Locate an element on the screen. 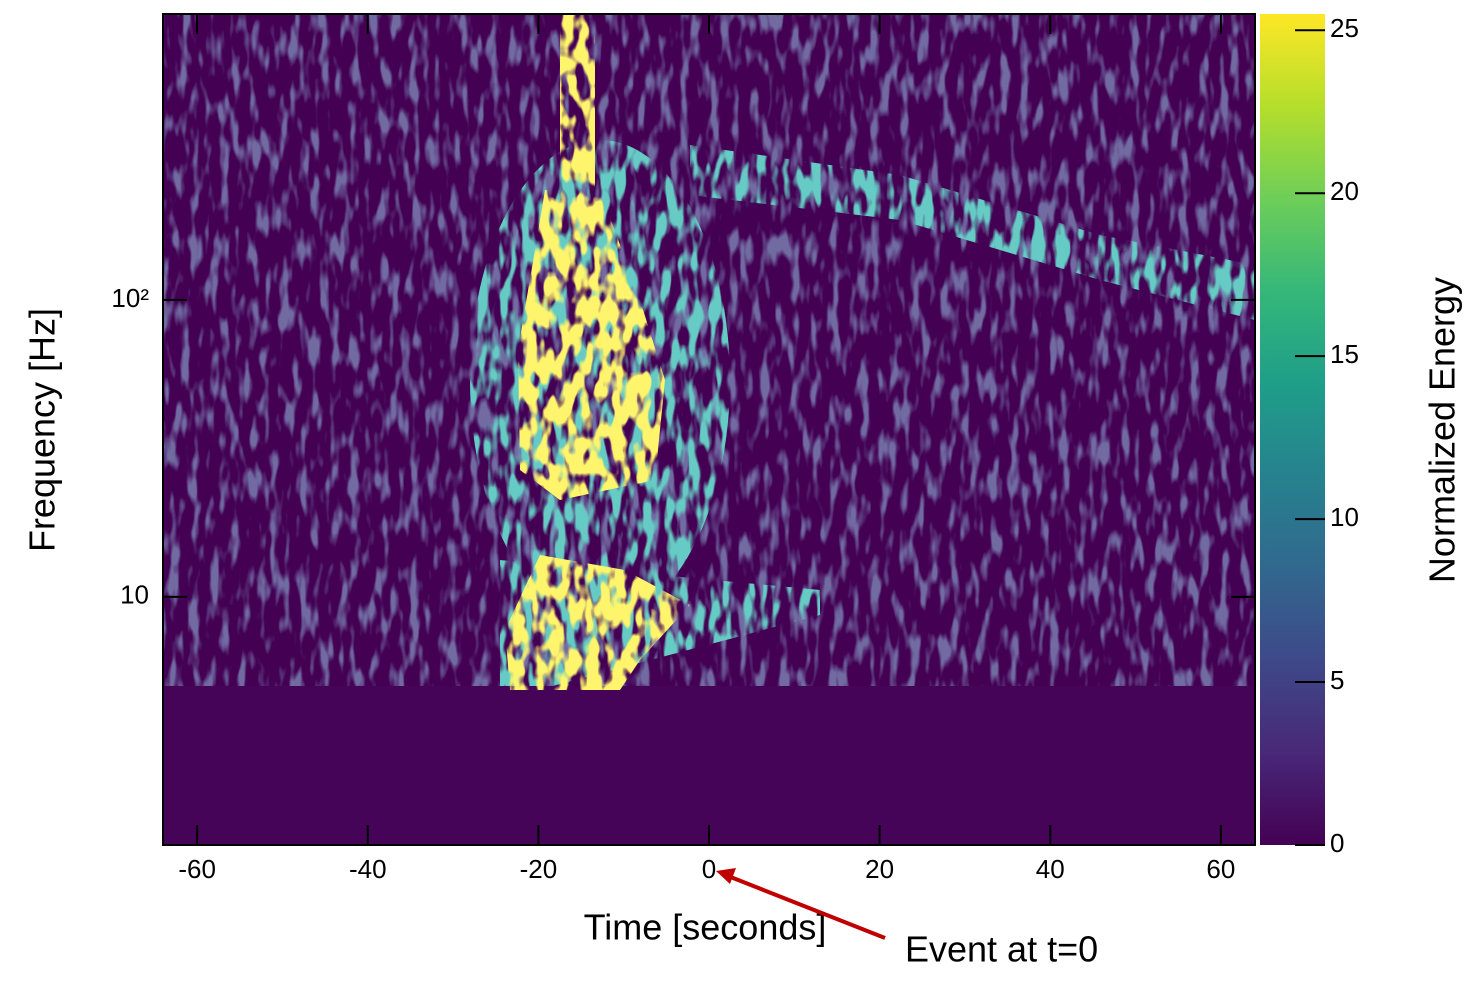 The width and height of the screenshot is (1474, 985). colorbar-tick-label: 0 is located at coordinates (1337, 843).